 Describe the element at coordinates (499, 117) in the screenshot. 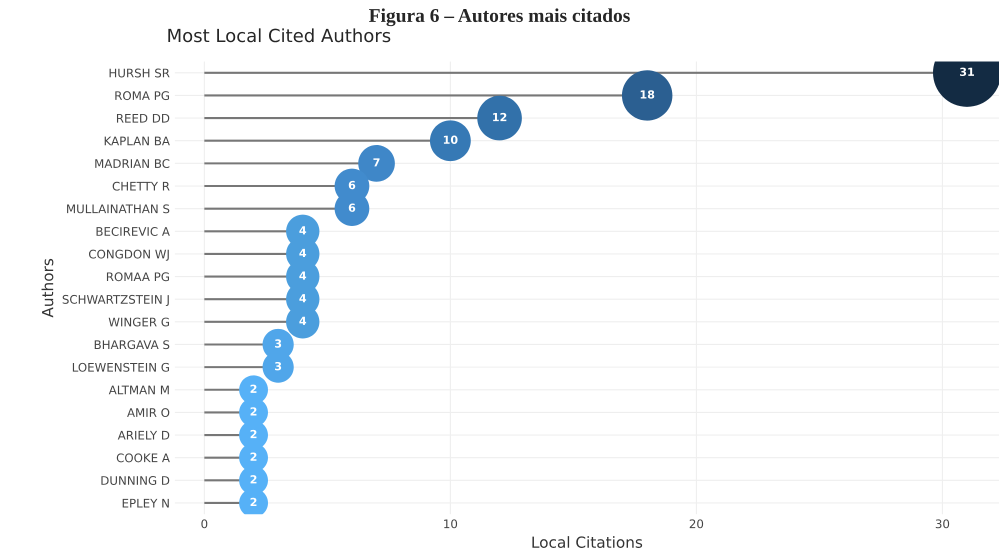

I see `data-label: 12` at that location.